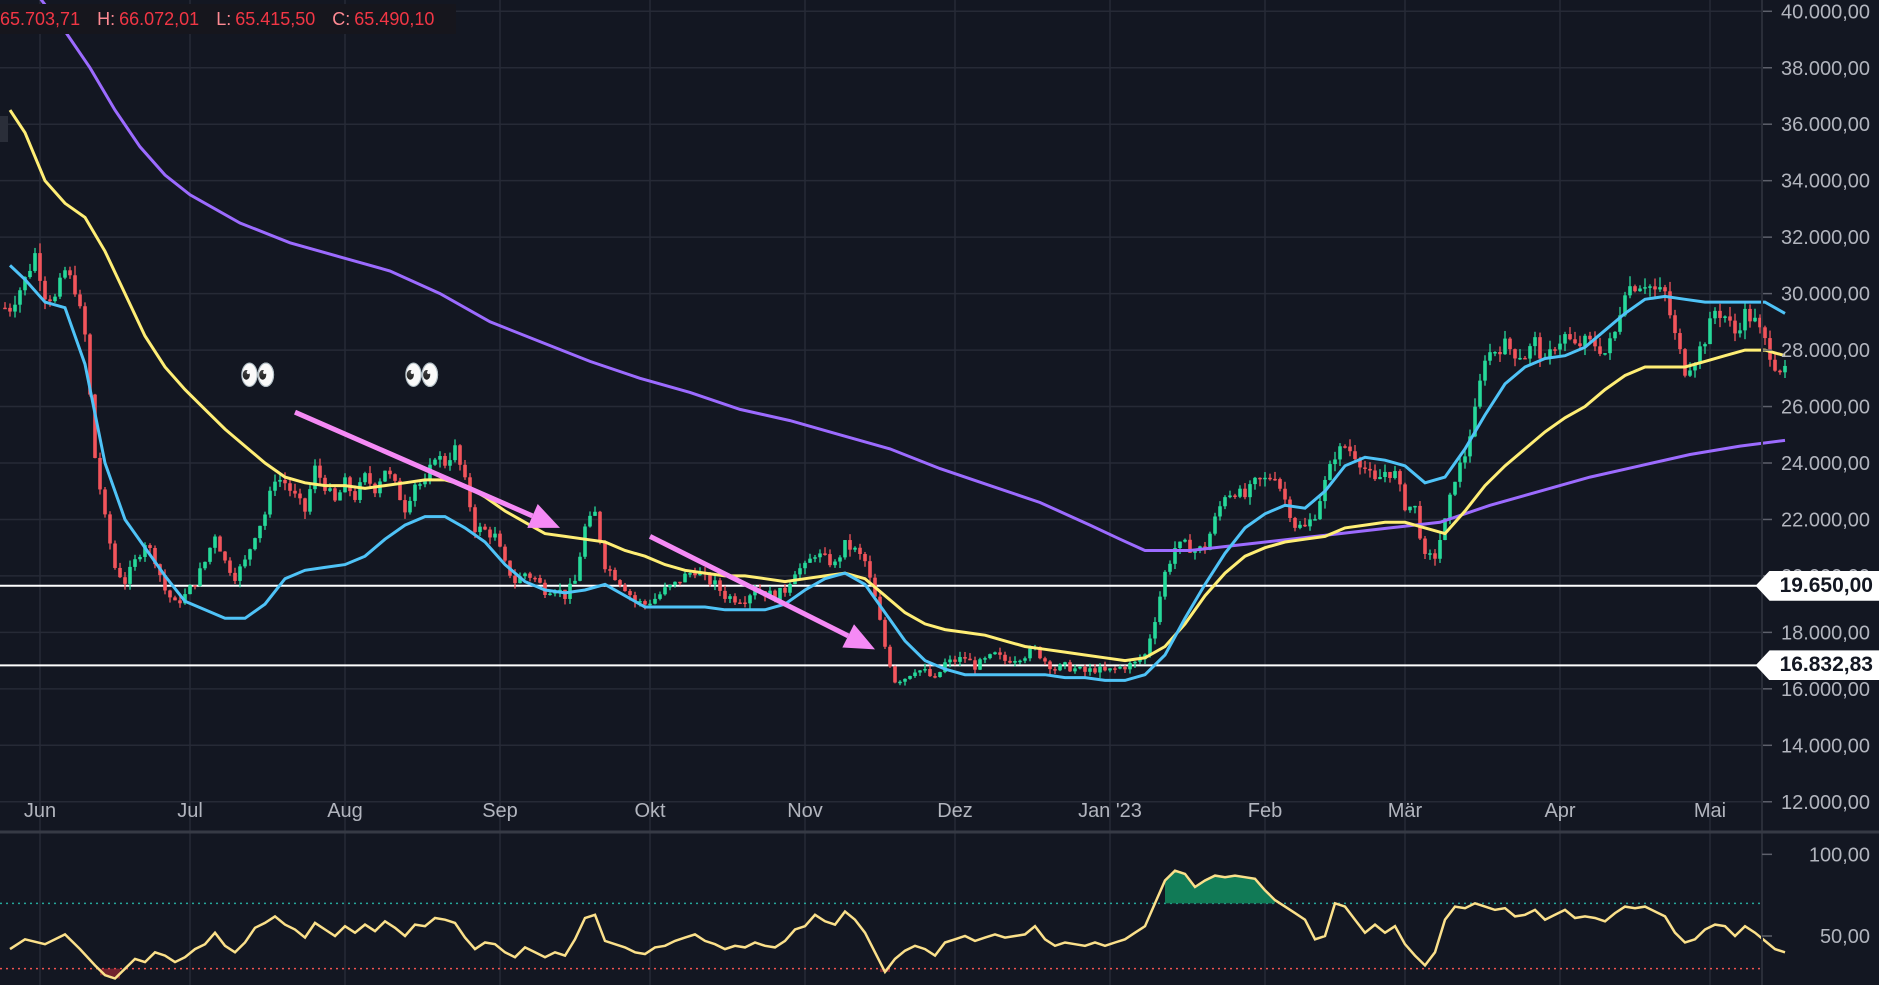 The image size is (1879, 985). What do you see at coordinates (881, 625) in the screenshot?
I see `horizontal-levels` at bounding box center [881, 625].